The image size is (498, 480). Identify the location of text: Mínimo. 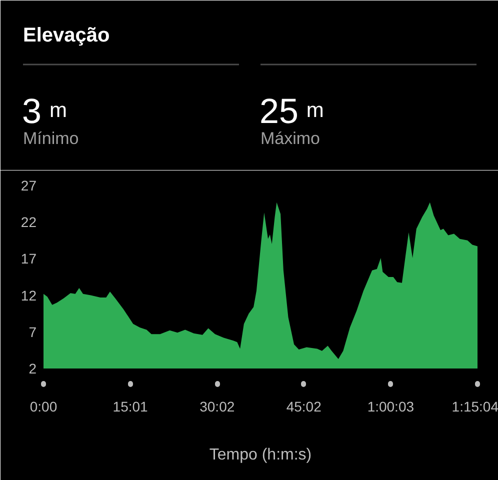
(51, 138).